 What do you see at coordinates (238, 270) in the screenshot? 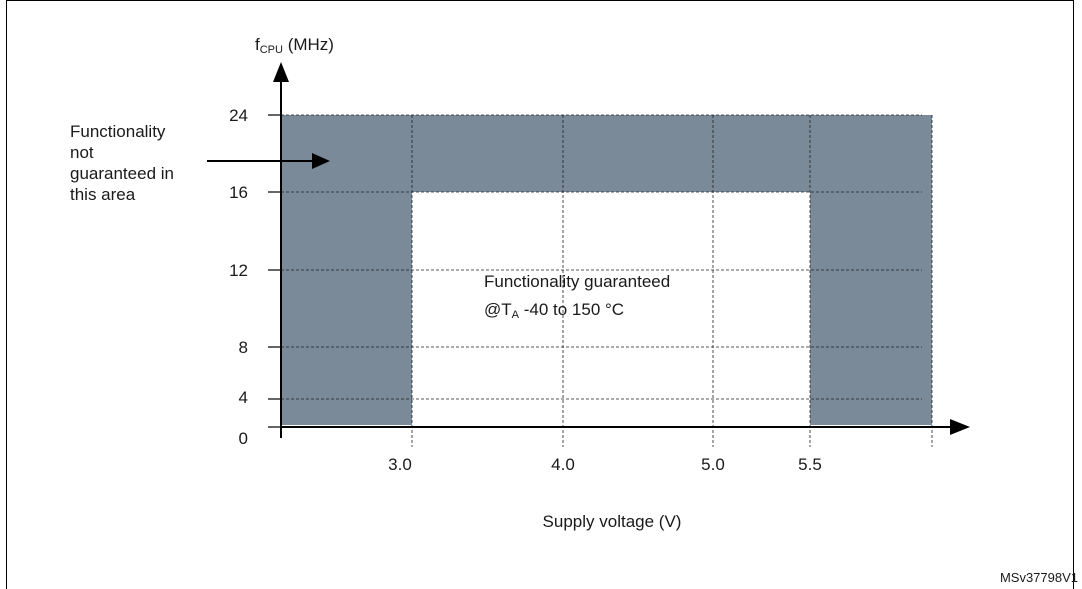
I see `y-tick-label: 12` at bounding box center [238, 270].